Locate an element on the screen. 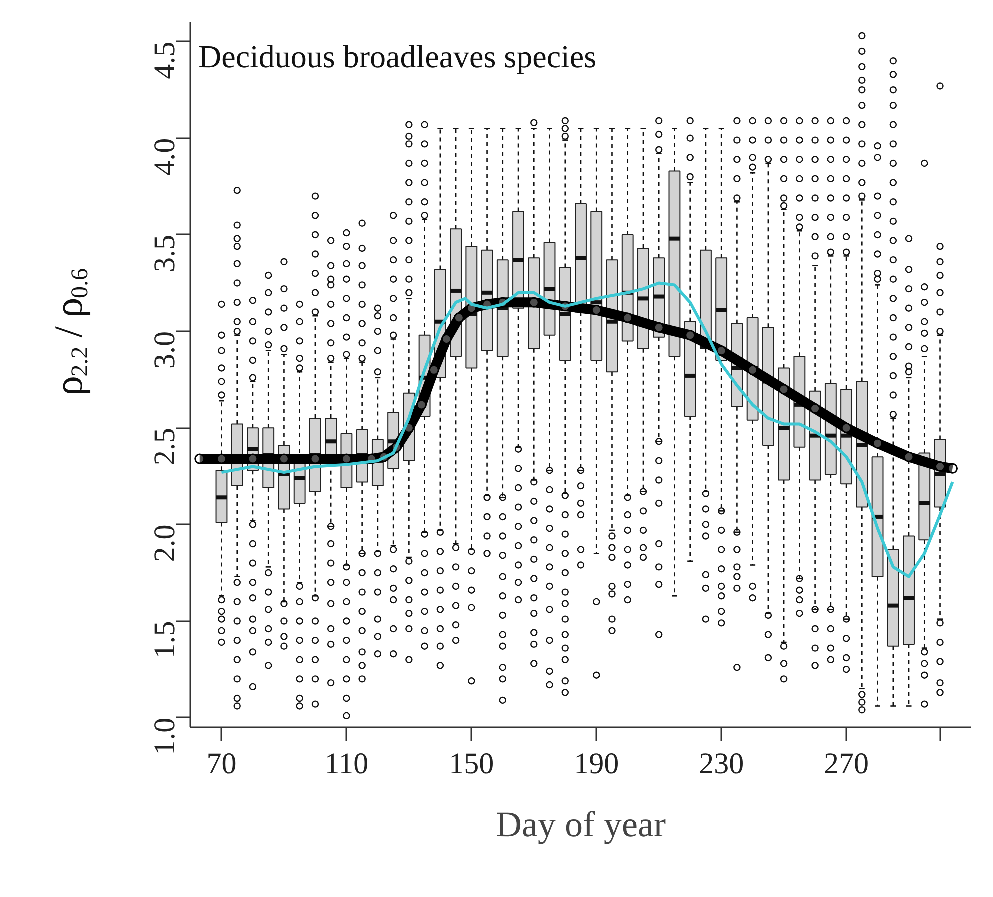 Image resolution: width=993 pixels, height=897 pixels. y-tick-label: 1.0 is located at coordinates (165, 737).